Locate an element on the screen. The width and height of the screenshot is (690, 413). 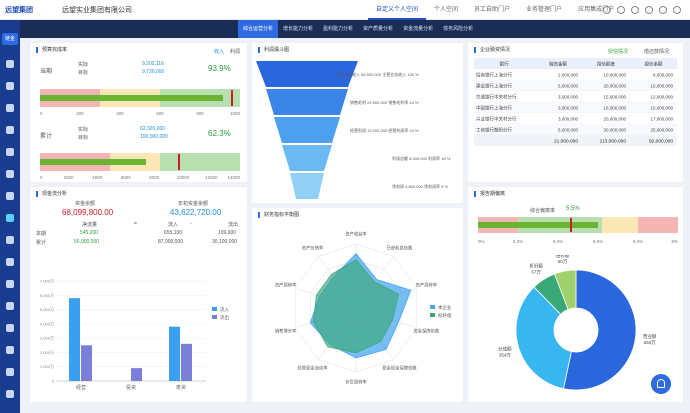
help-icon is located at coordinates (621, 10).